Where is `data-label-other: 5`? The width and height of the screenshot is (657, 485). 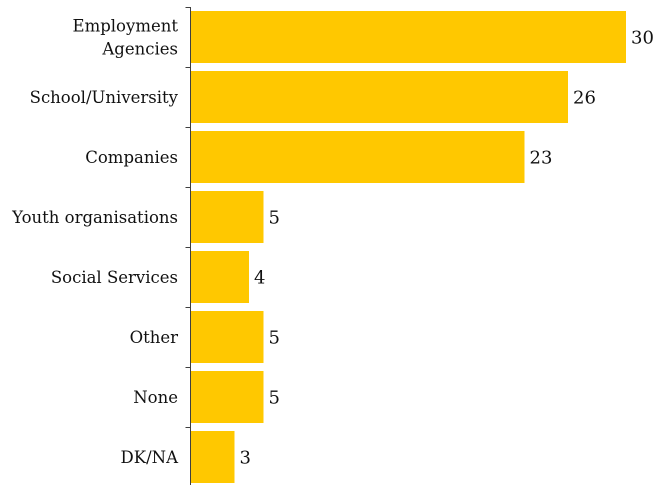 data-label-other: 5 is located at coordinates (274, 338).